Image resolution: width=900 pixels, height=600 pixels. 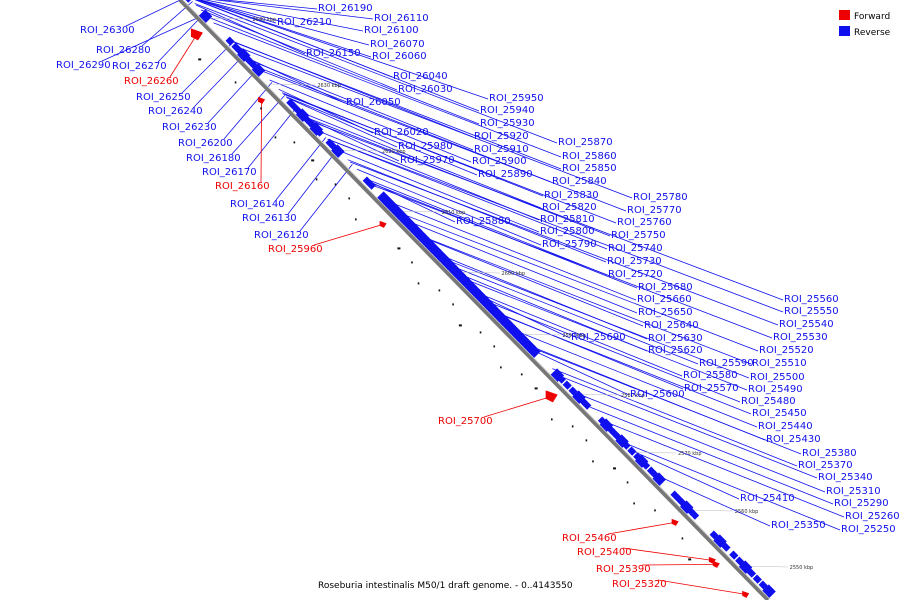 What do you see at coordinates (868, 529) in the screenshot?
I see `feature-label: ROI_25250` at bounding box center [868, 529].